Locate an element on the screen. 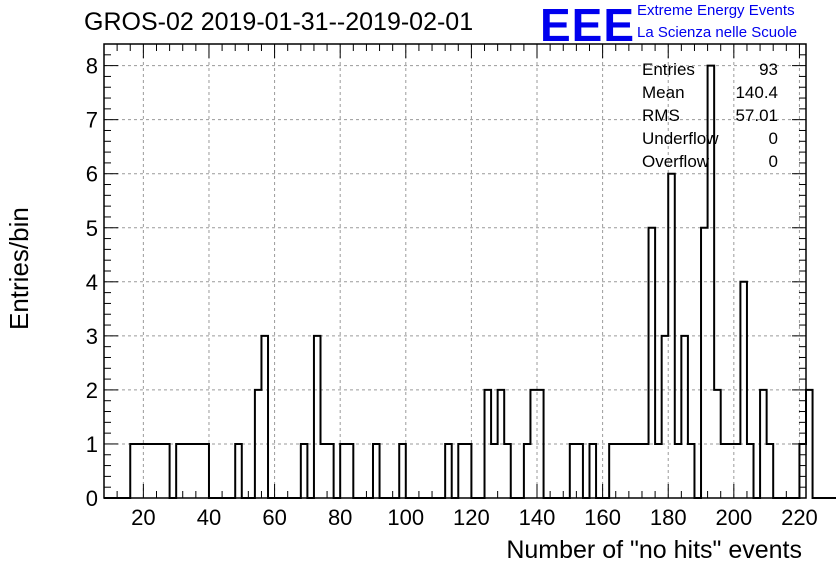 This screenshot has height=572, width=836. x-tick-label: 60 is located at coordinates (274, 517).